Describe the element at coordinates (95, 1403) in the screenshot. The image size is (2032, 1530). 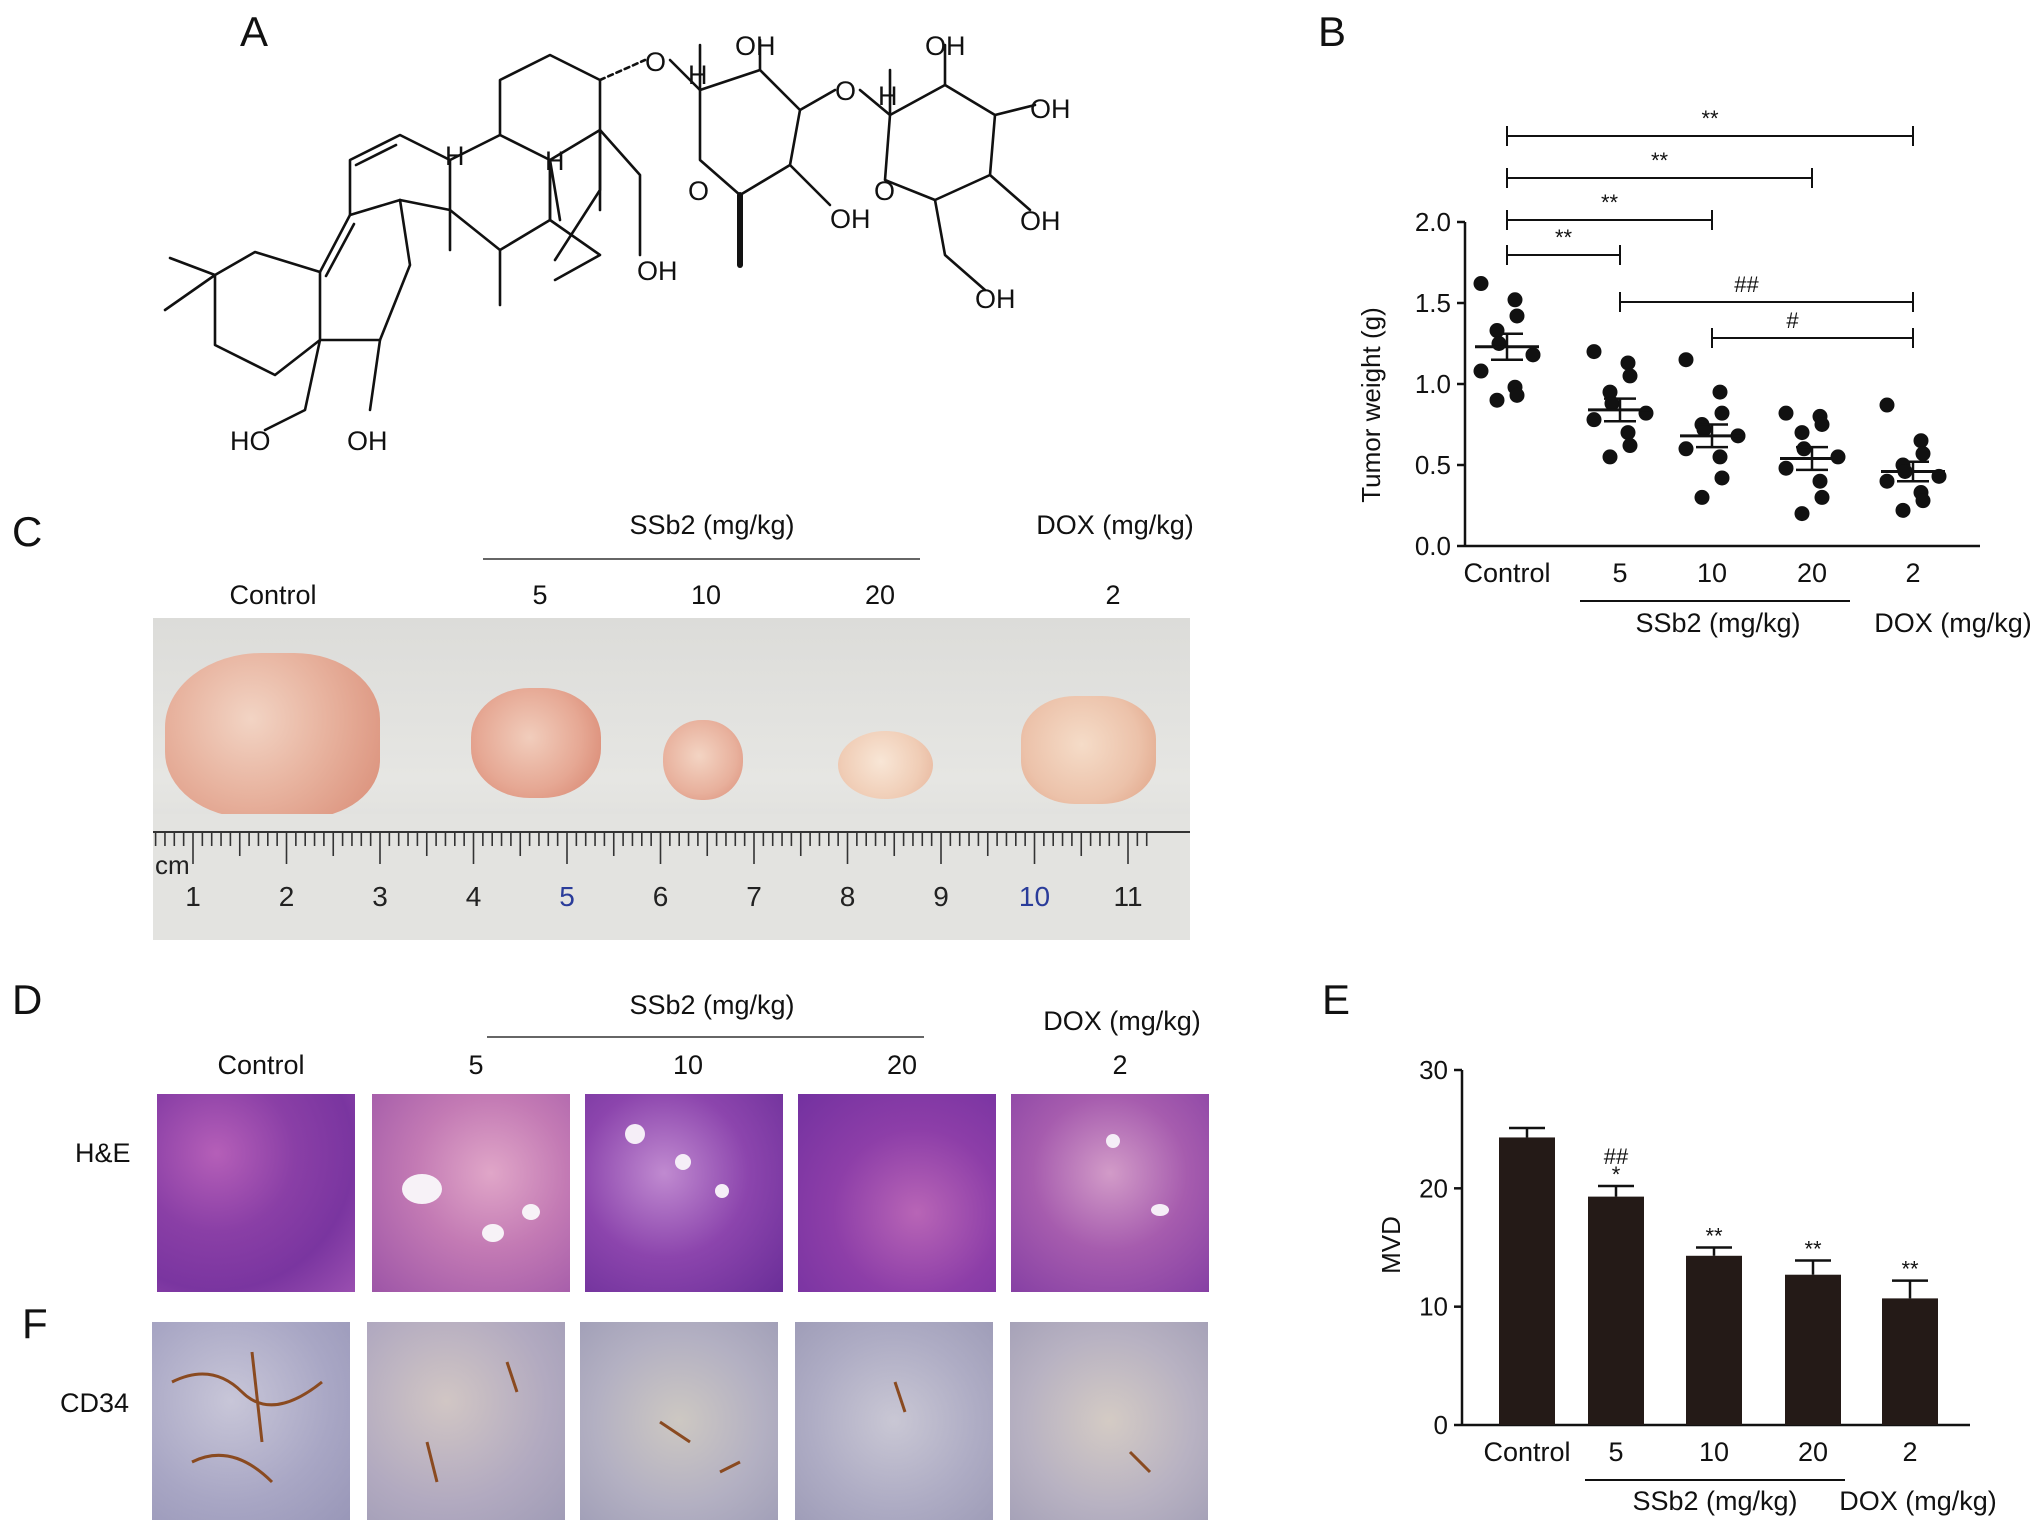
I see `cd34-row-label: CD34` at that location.